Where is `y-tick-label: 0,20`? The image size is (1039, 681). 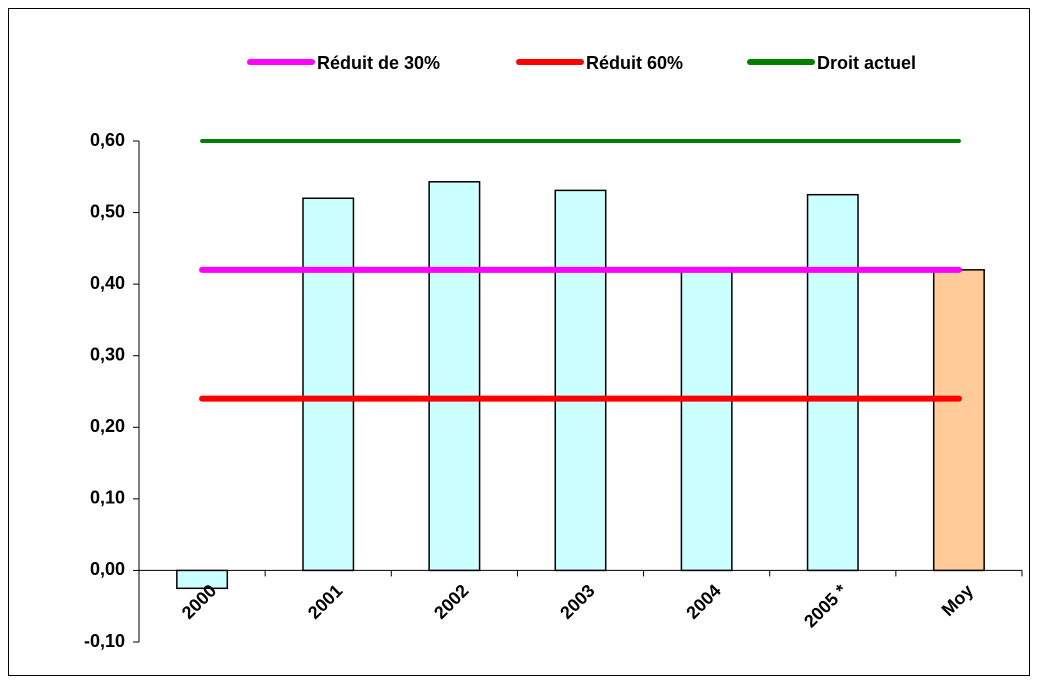
y-tick-label: 0,20 is located at coordinates (107, 426).